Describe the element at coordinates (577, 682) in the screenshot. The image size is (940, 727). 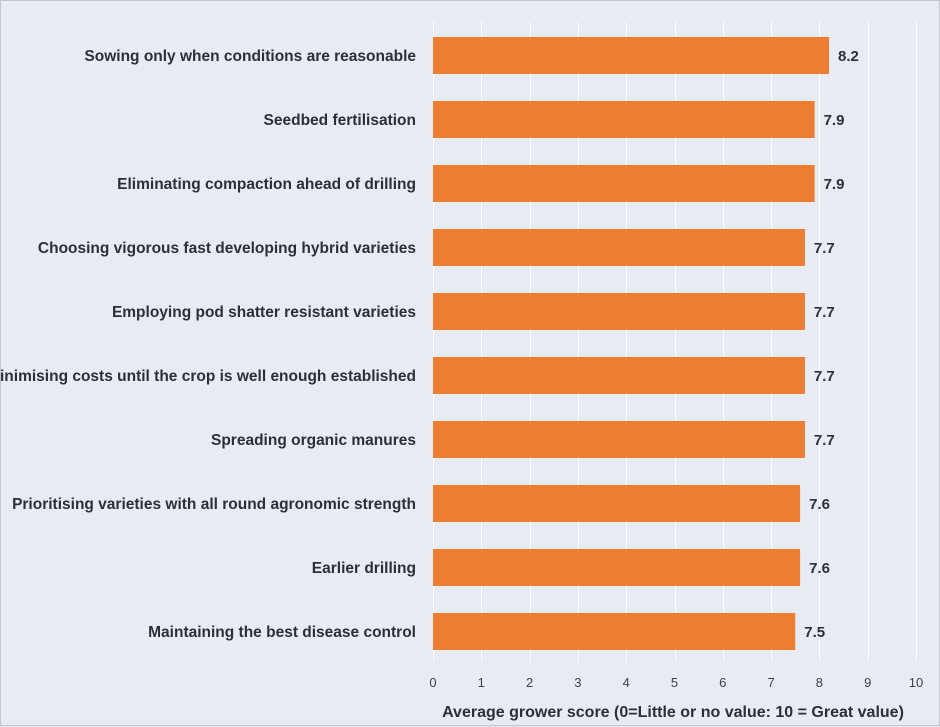
I see `x-tick-label: 3` at that location.